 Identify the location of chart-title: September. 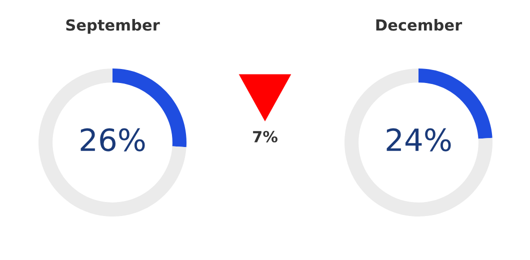
(113, 26).